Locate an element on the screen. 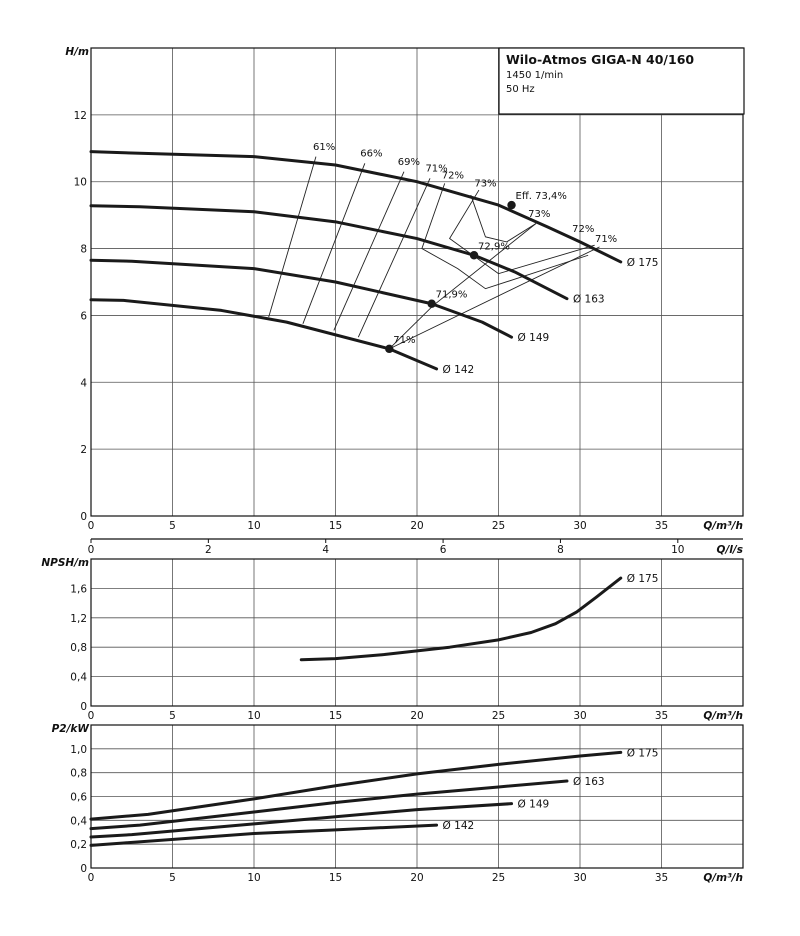 The width and height of the screenshot is (800, 936). flow-ls-tick-3: 6 is located at coordinates (443, 550).